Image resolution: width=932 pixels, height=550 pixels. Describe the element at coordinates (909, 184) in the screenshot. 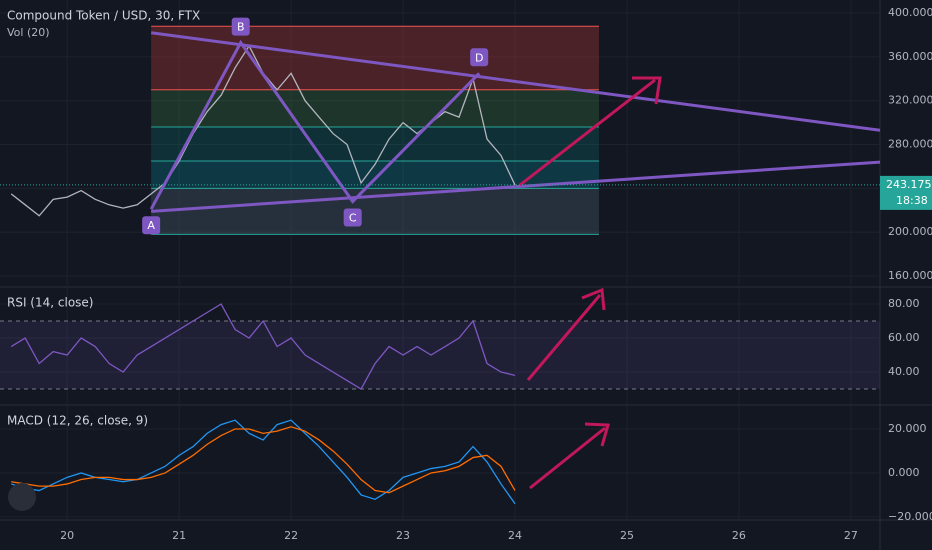

I see `last-price: 243.175` at that location.